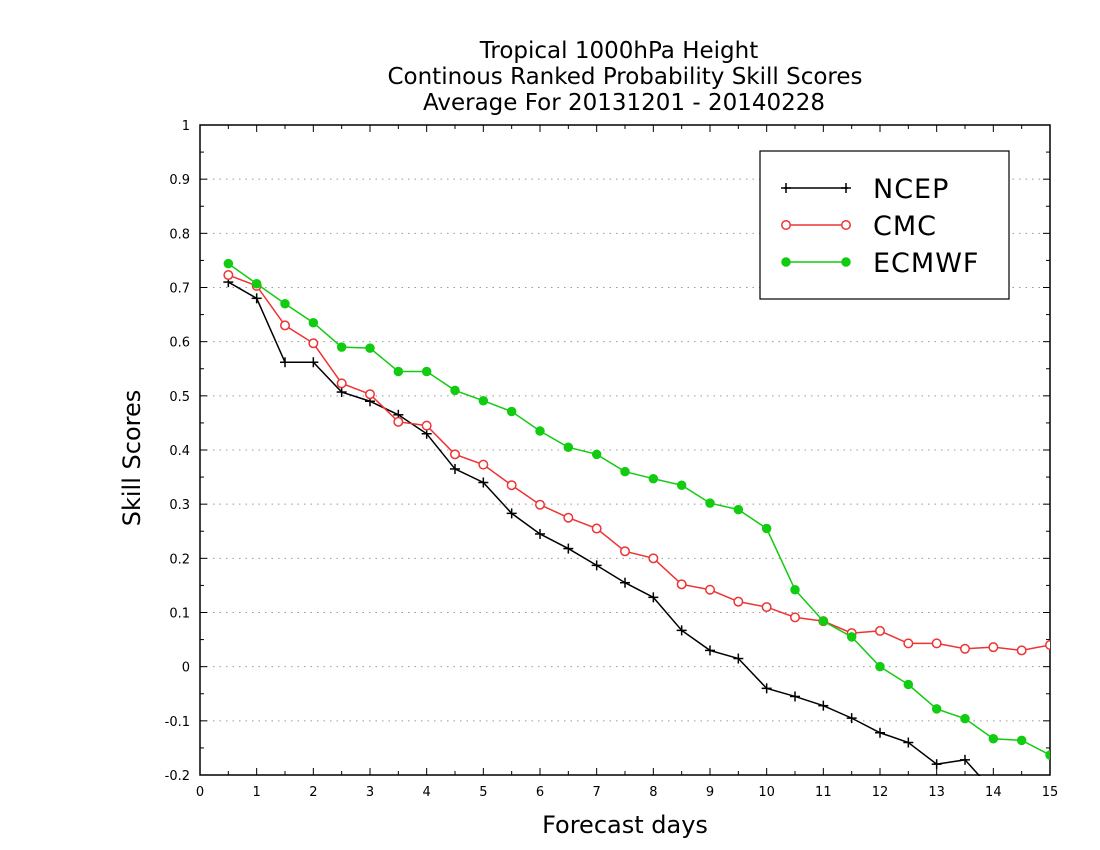  Describe the element at coordinates (653, 792) in the screenshot. I see `x-tick-label: 8` at that location.